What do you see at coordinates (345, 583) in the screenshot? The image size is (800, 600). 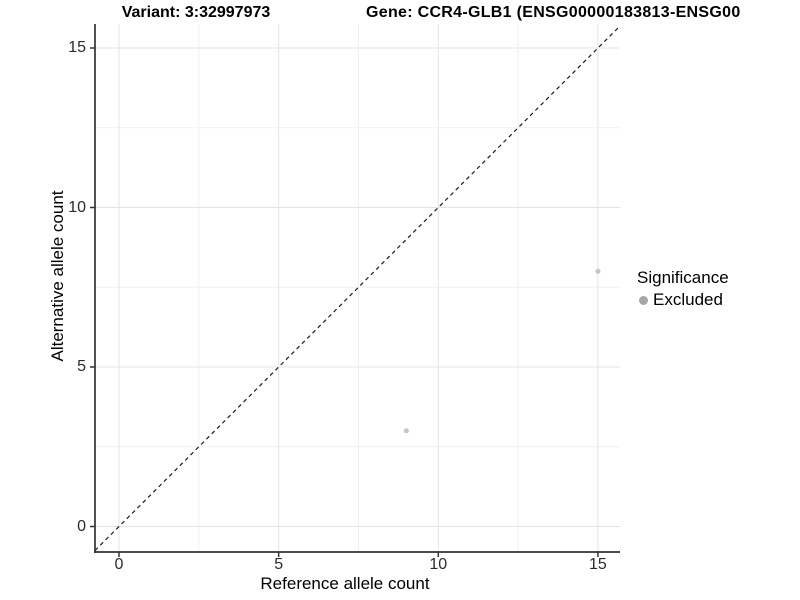 I see `x-axis-title: Reference allele count` at bounding box center [345, 583].